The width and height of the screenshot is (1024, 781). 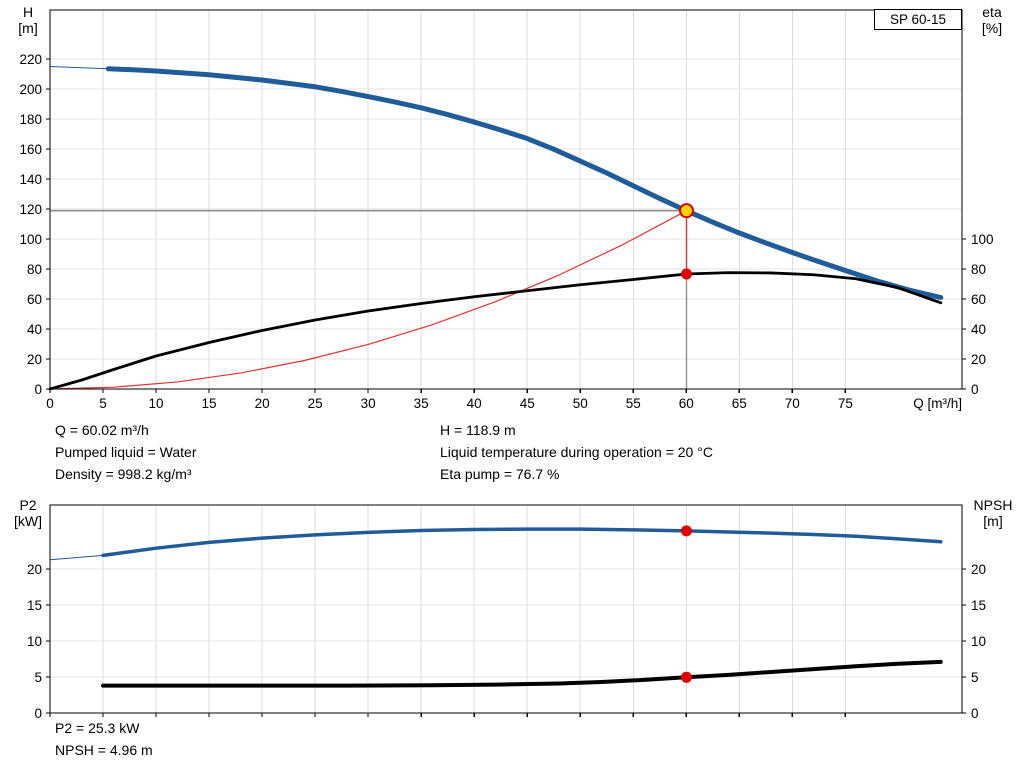 I want to click on h-axis-title: H [m], so click(x=28, y=20).